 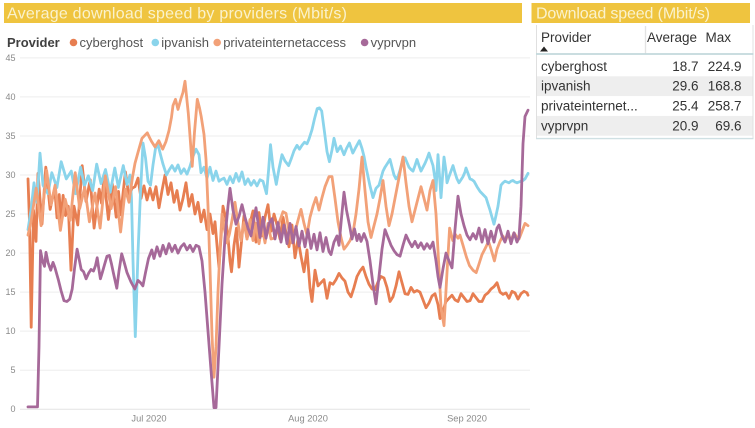 I want to click on svg-text: 29.6, so click(x=685, y=86).